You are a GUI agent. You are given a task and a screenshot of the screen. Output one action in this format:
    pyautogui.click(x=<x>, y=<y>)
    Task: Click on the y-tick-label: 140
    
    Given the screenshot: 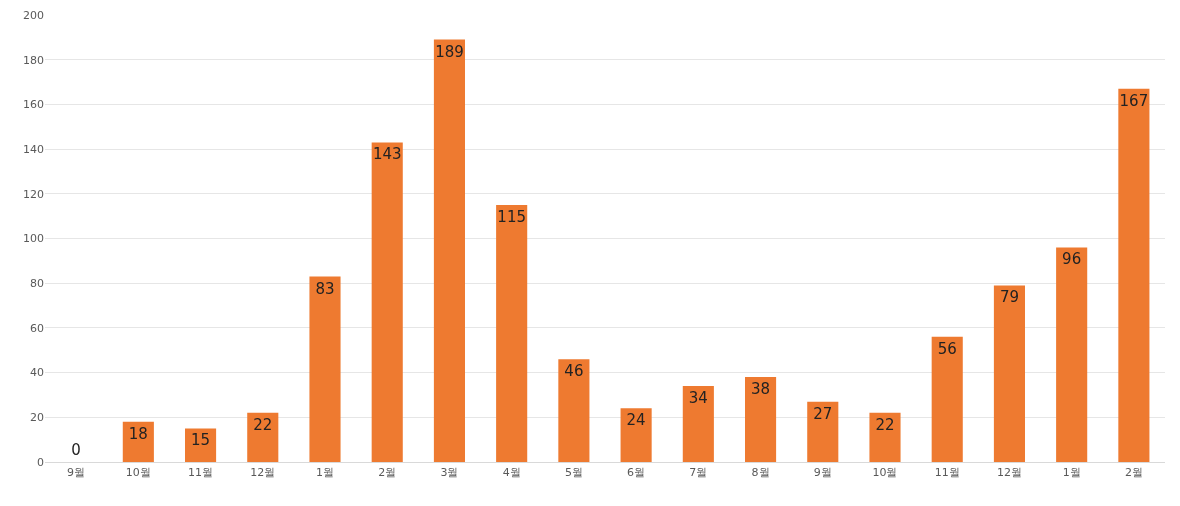 What is the action you would take?
    pyautogui.click(x=33, y=149)
    